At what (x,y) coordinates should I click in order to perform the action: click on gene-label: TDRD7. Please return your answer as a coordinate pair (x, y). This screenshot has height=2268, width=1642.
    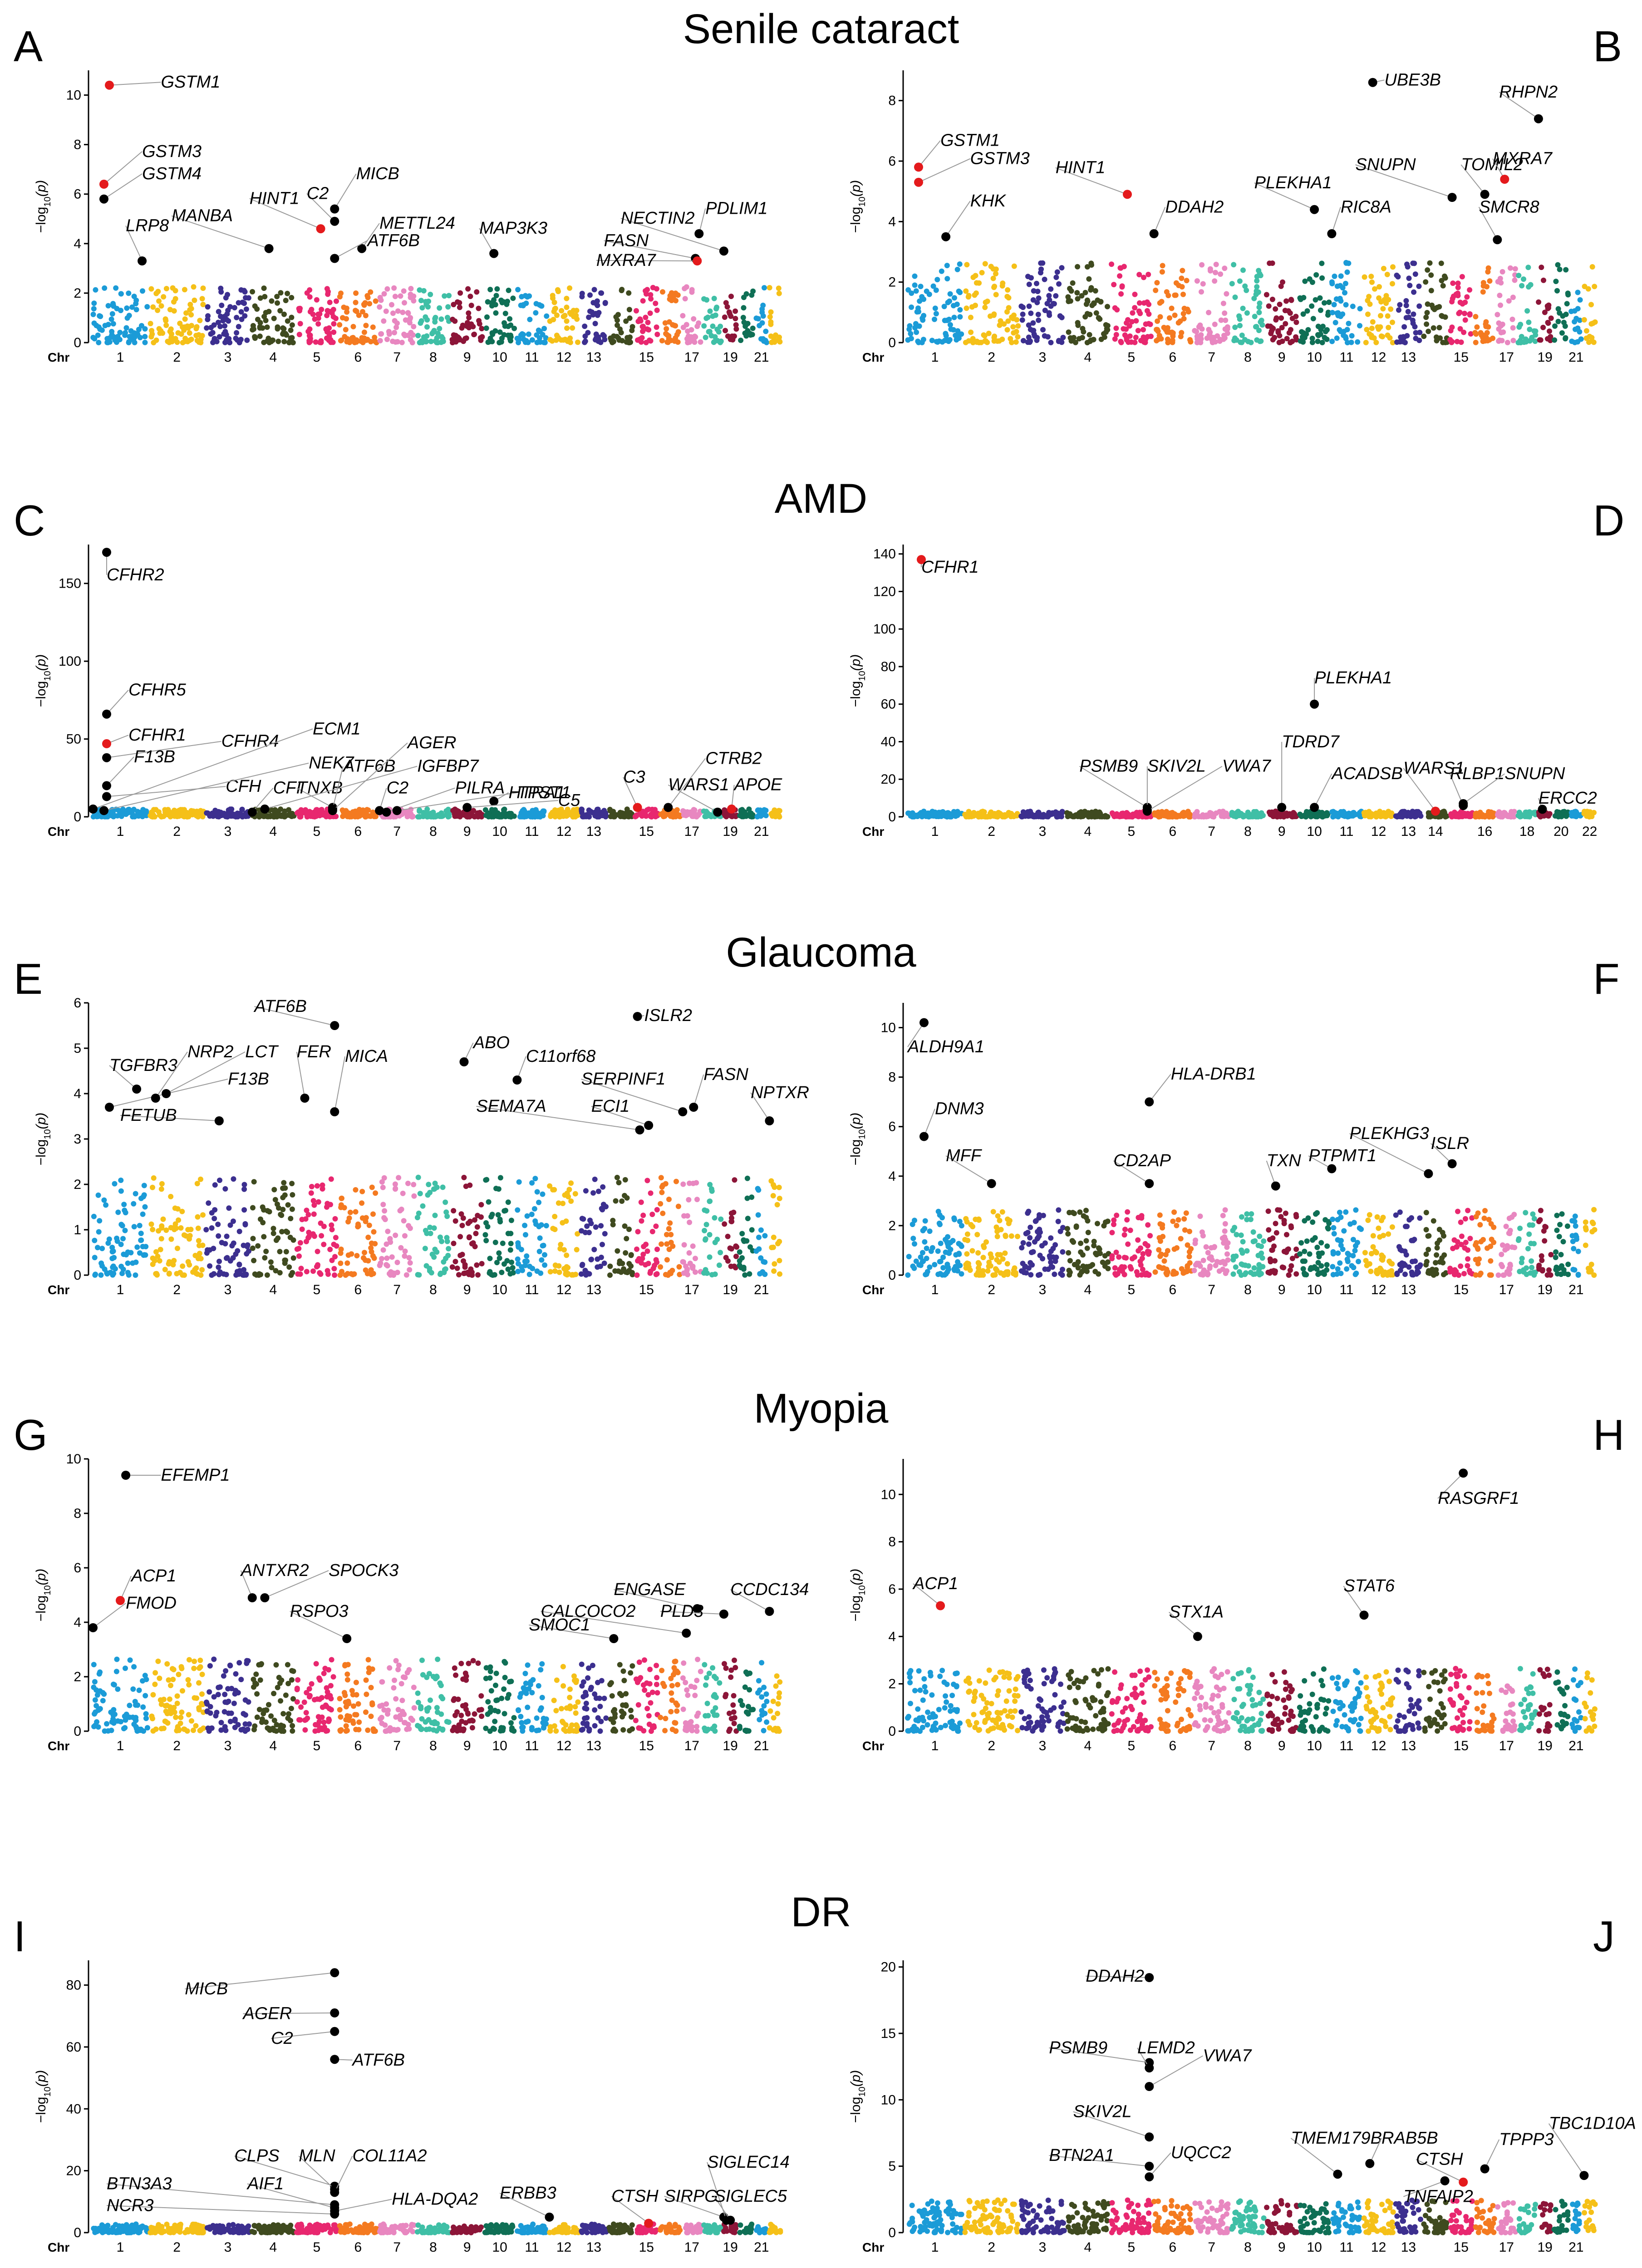
    Looking at the image, I should click on (1311, 741).